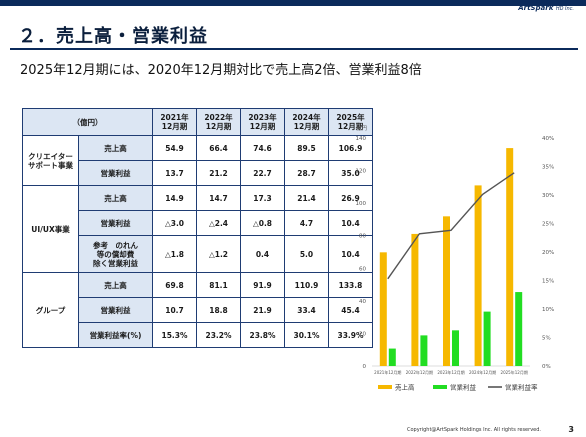 This screenshot has width=586, height=437. What do you see at coordinates (521, 387) in the screenshot?
I see `legend-label: 営業利益率` at bounding box center [521, 387].